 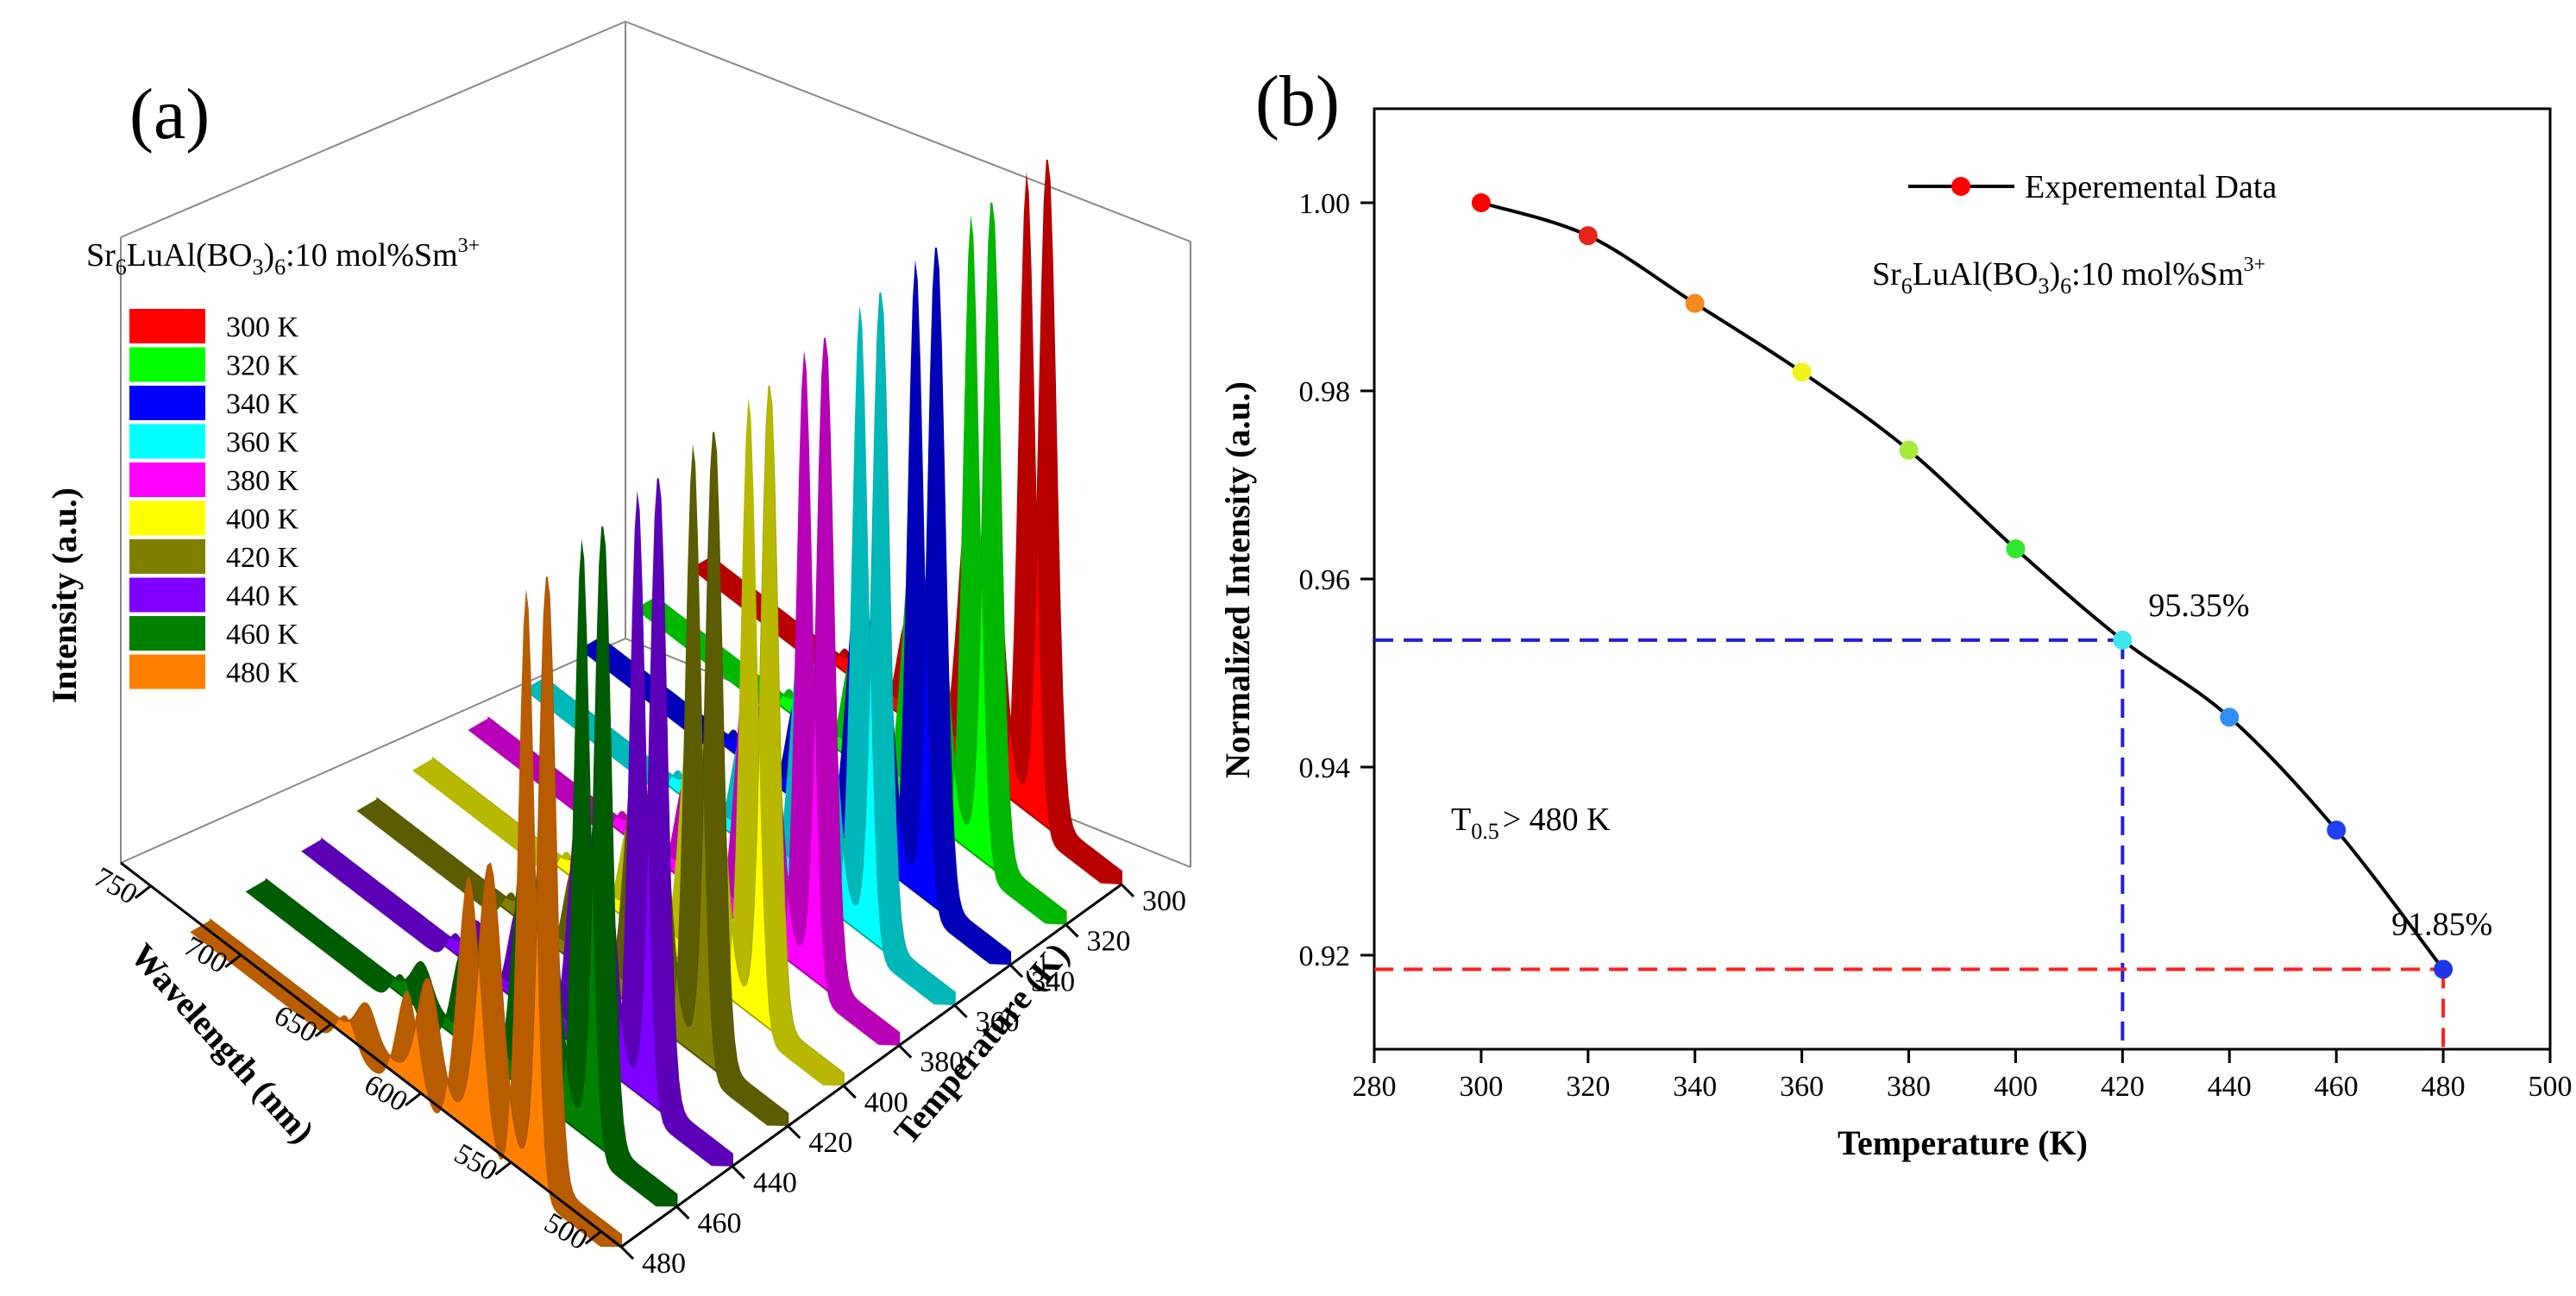 I want to click on legend-label-400k: 400 K, so click(x=262, y=520).